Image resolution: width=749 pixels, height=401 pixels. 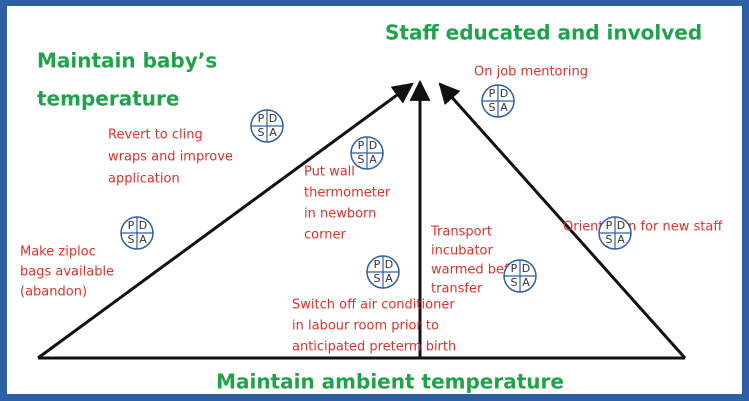 What do you see at coordinates (127, 61) in the screenshot?
I see `title-left: Maintain baby’s` at bounding box center [127, 61].